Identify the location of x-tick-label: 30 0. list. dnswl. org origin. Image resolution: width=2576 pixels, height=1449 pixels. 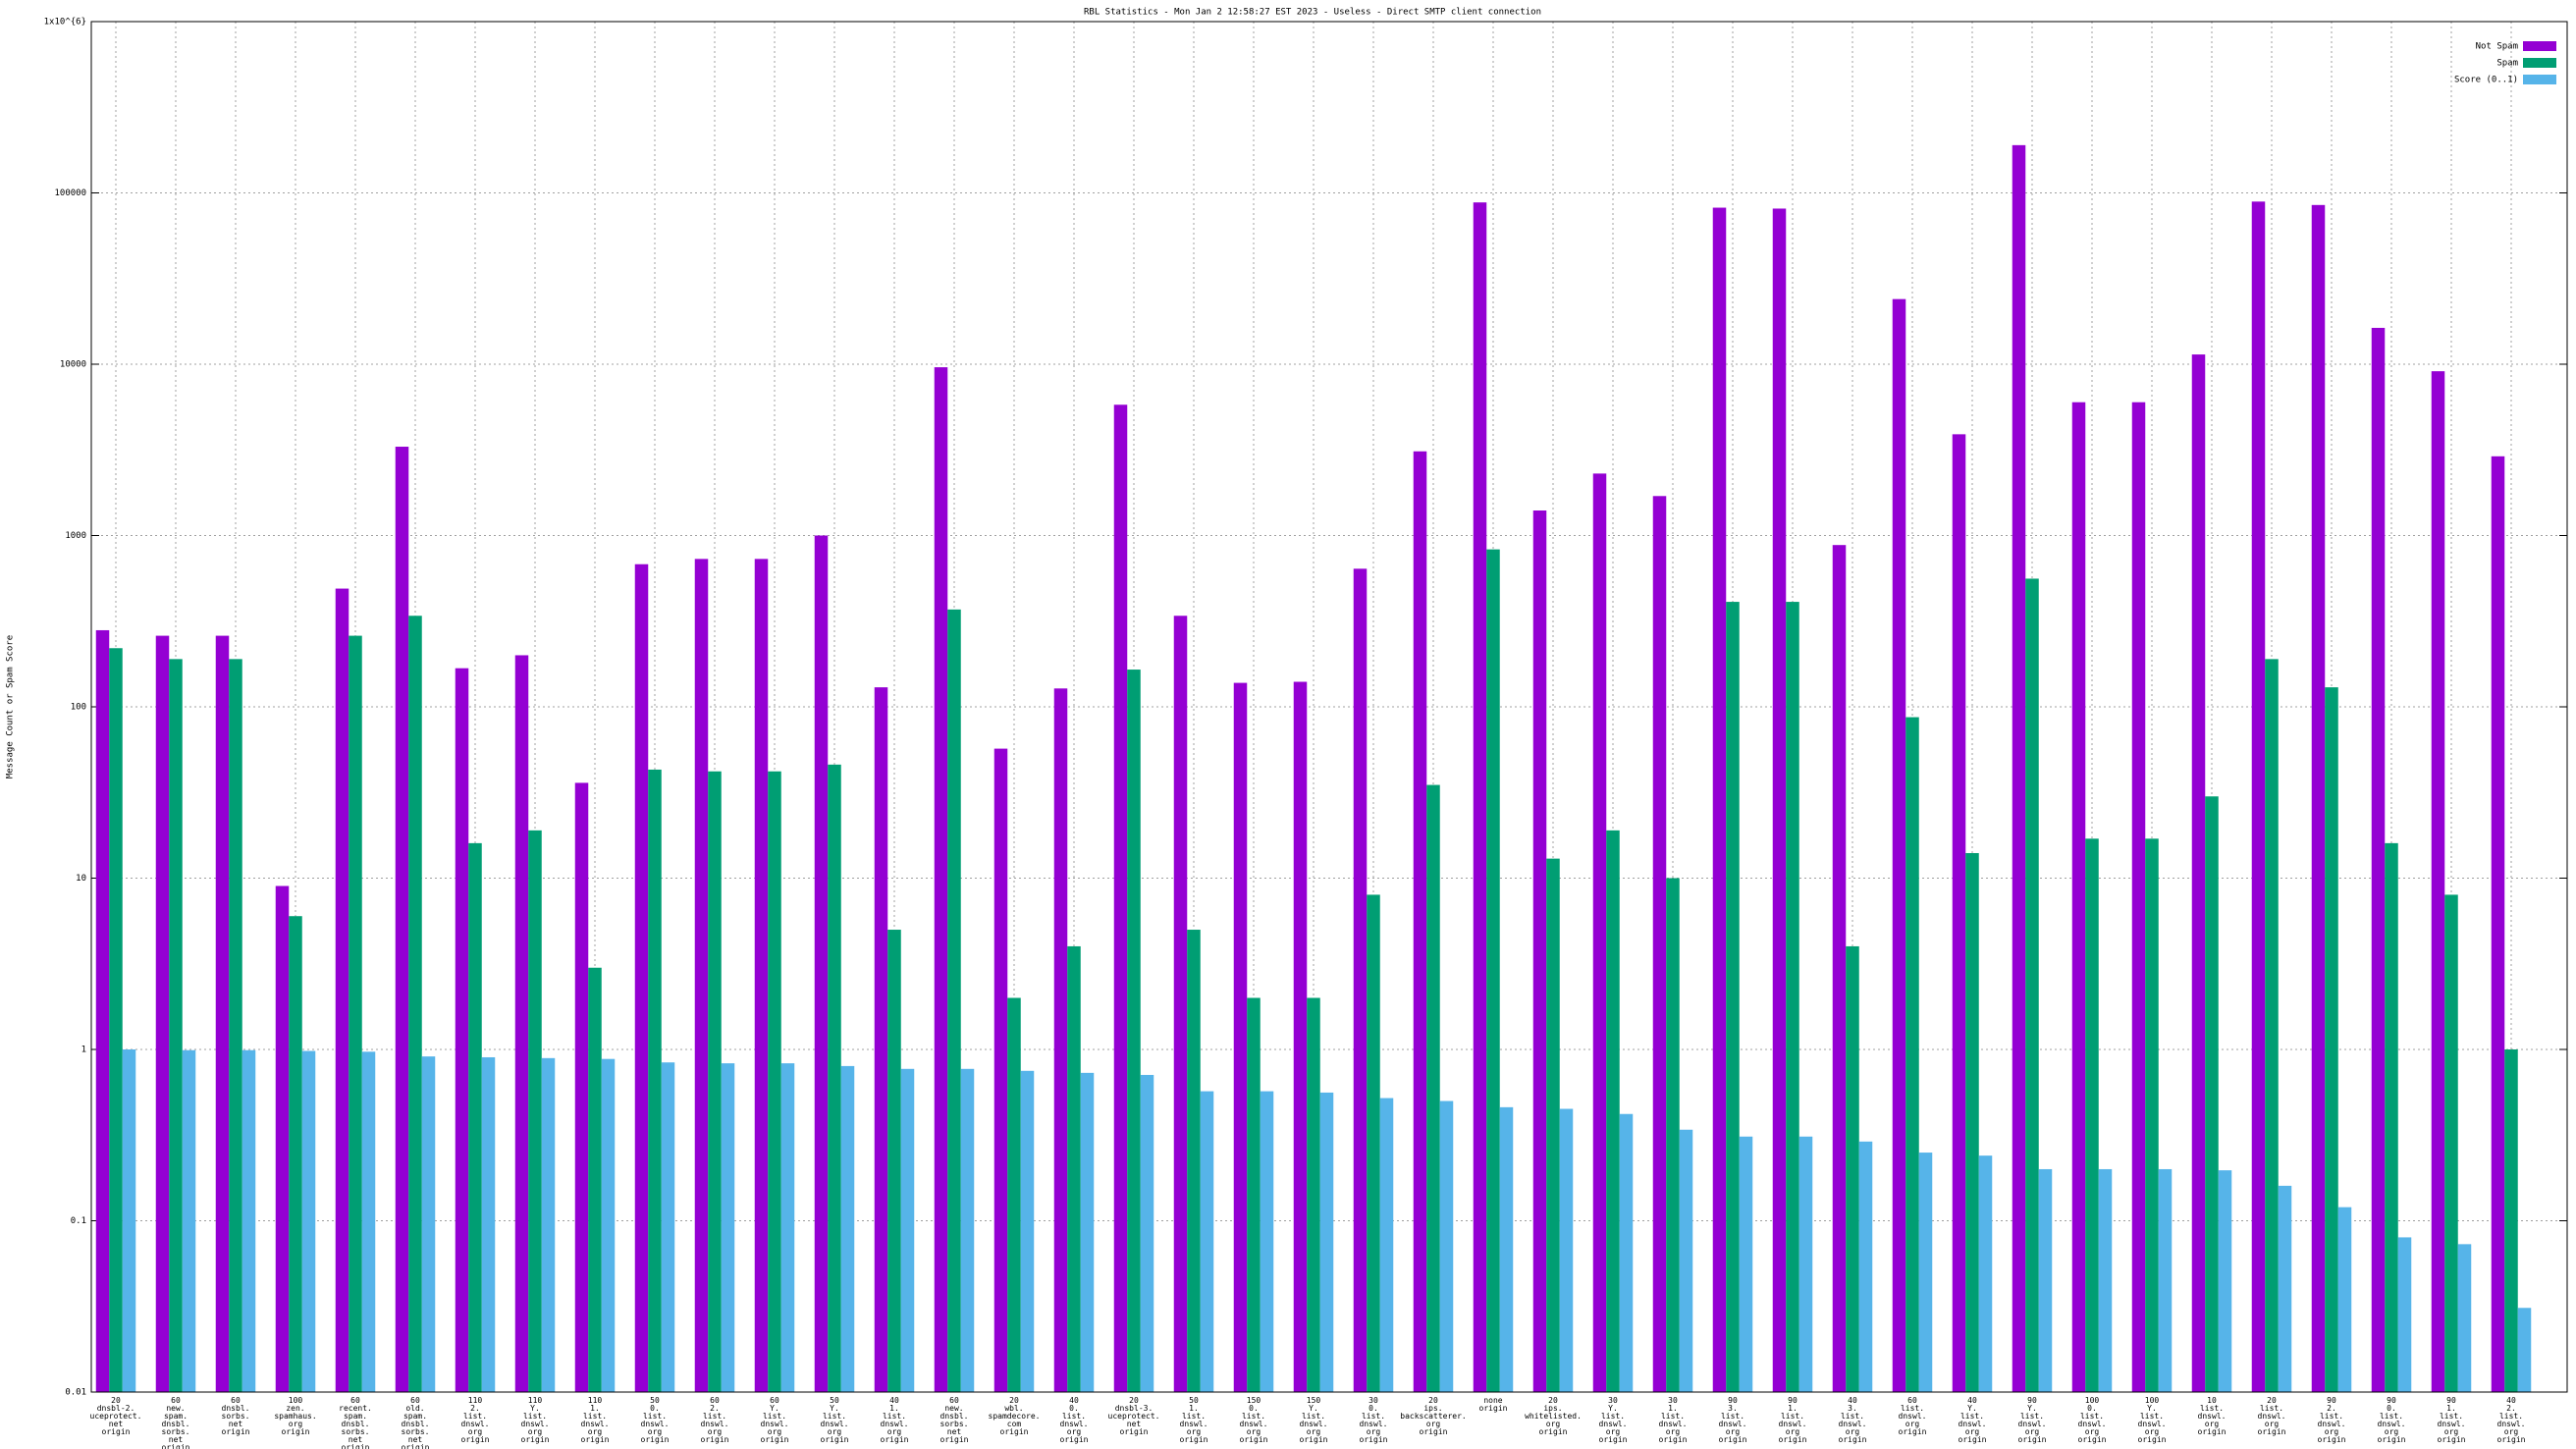
(1374, 1420).